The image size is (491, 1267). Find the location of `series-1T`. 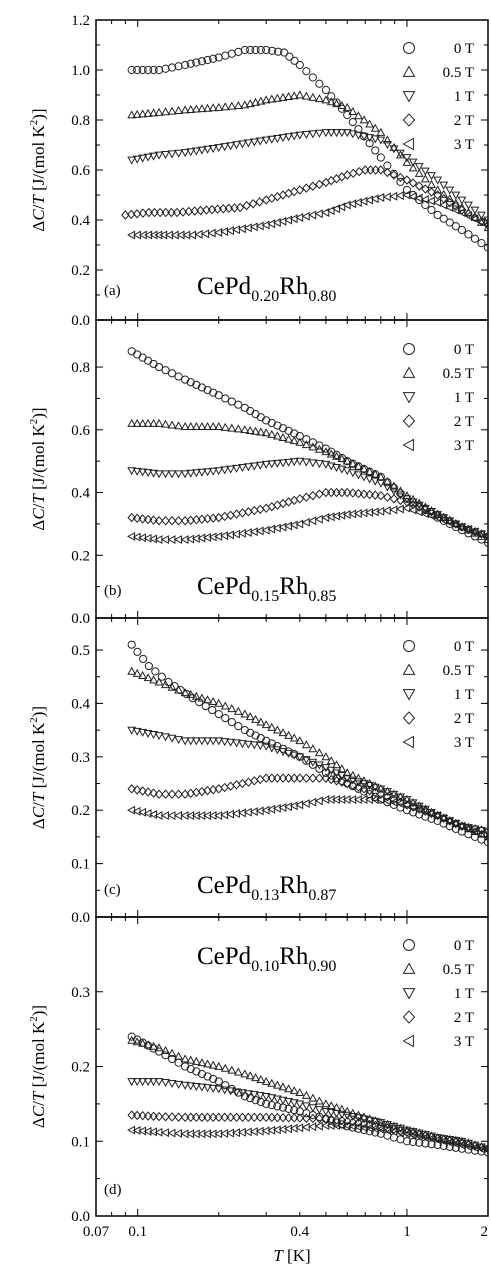

series-1T is located at coordinates (307, 781).